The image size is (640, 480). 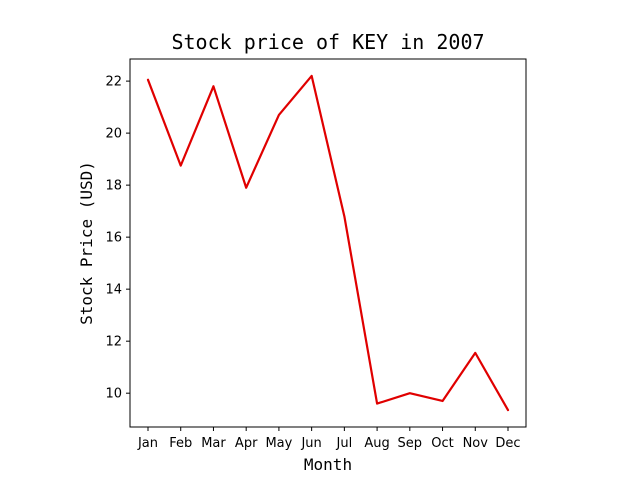 What do you see at coordinates (113, 394) in the screenshot?
I see `y-tick-label: 10` at bounding box center [113, 394].